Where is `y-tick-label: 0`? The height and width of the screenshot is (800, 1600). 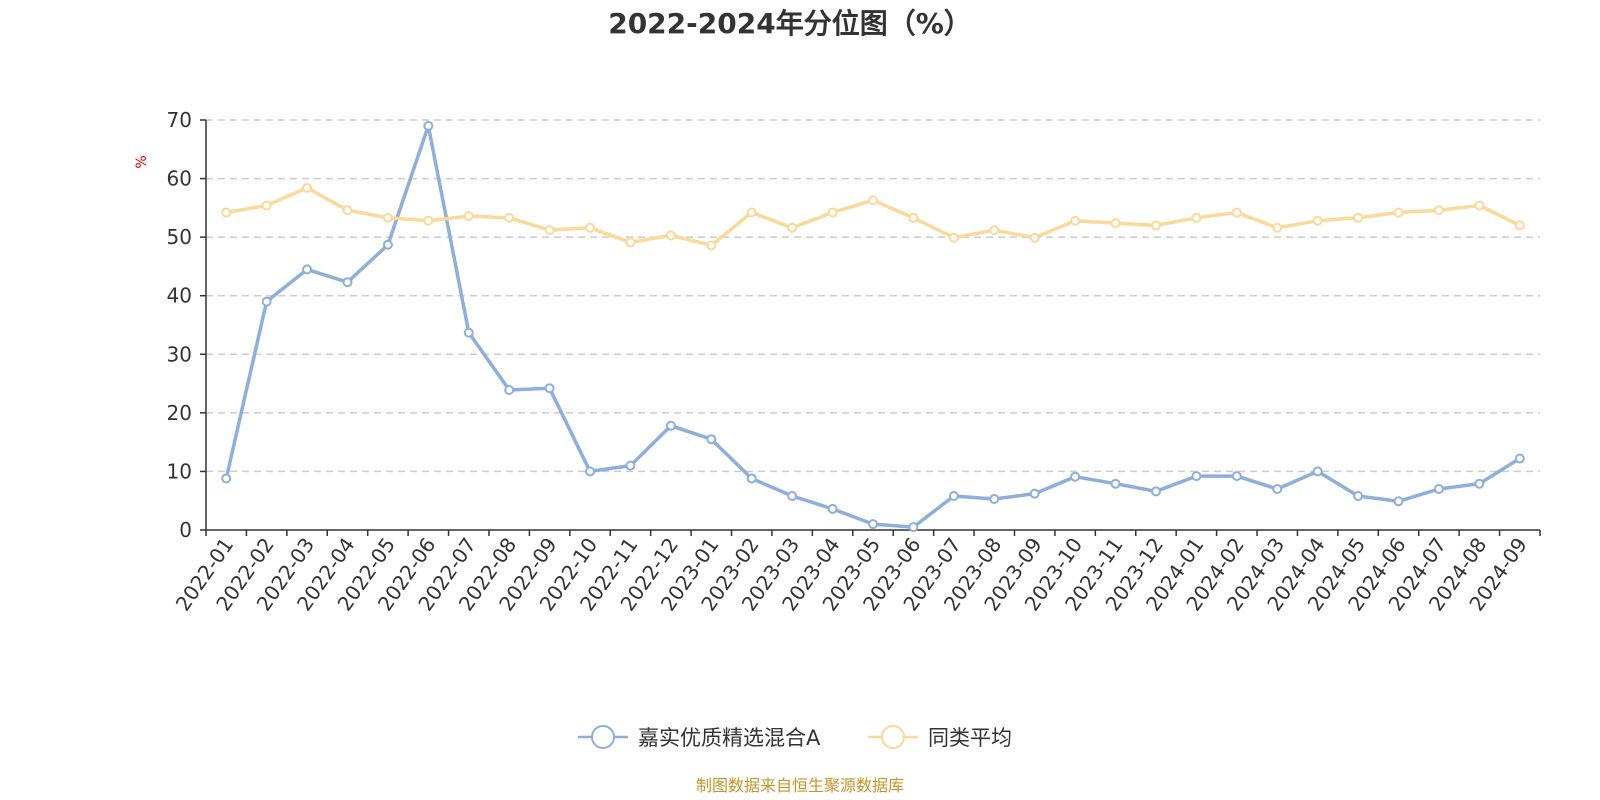
y-tick-label: 0 is located at coordinates (185, 530).